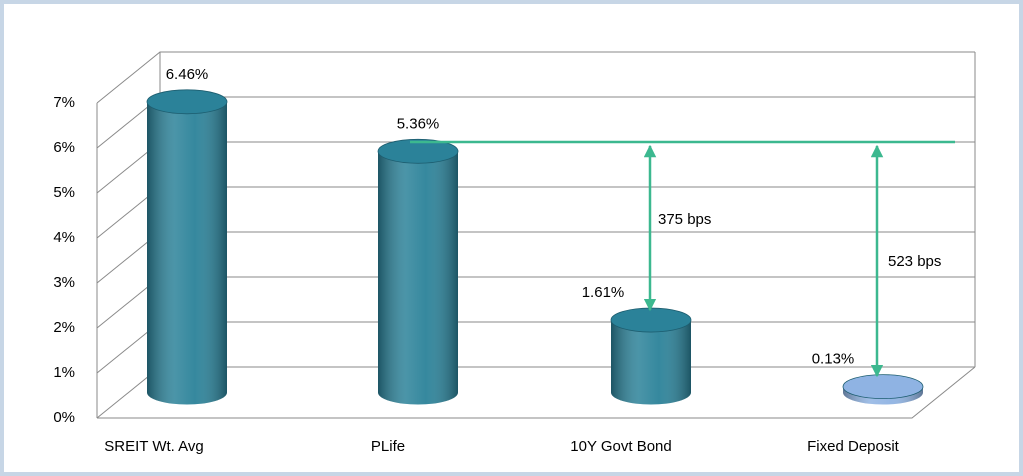 The height and width of the screenshot is (476, 1023). I want to click on y-tick-label: 0%, so click(64, 417).